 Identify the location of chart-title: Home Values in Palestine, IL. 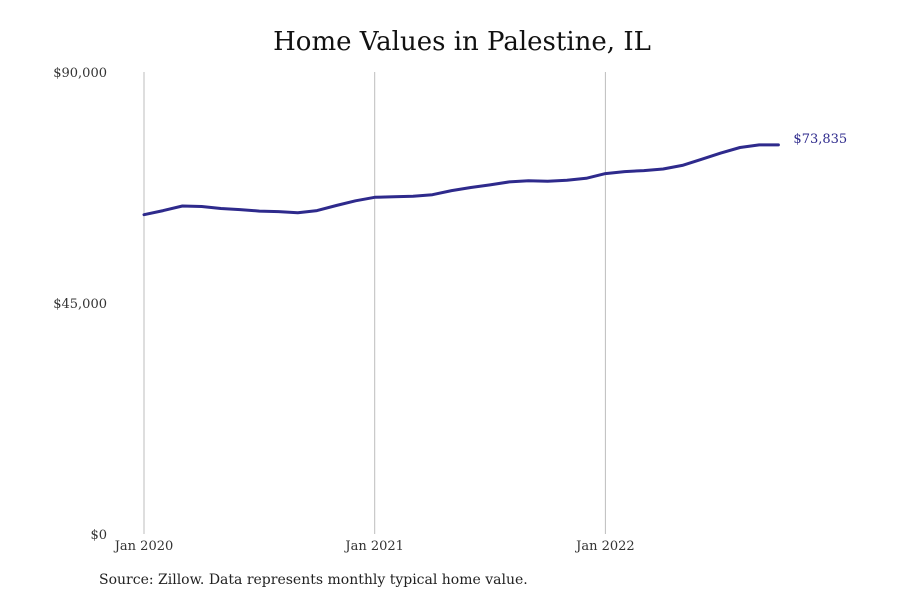
(462, 42).